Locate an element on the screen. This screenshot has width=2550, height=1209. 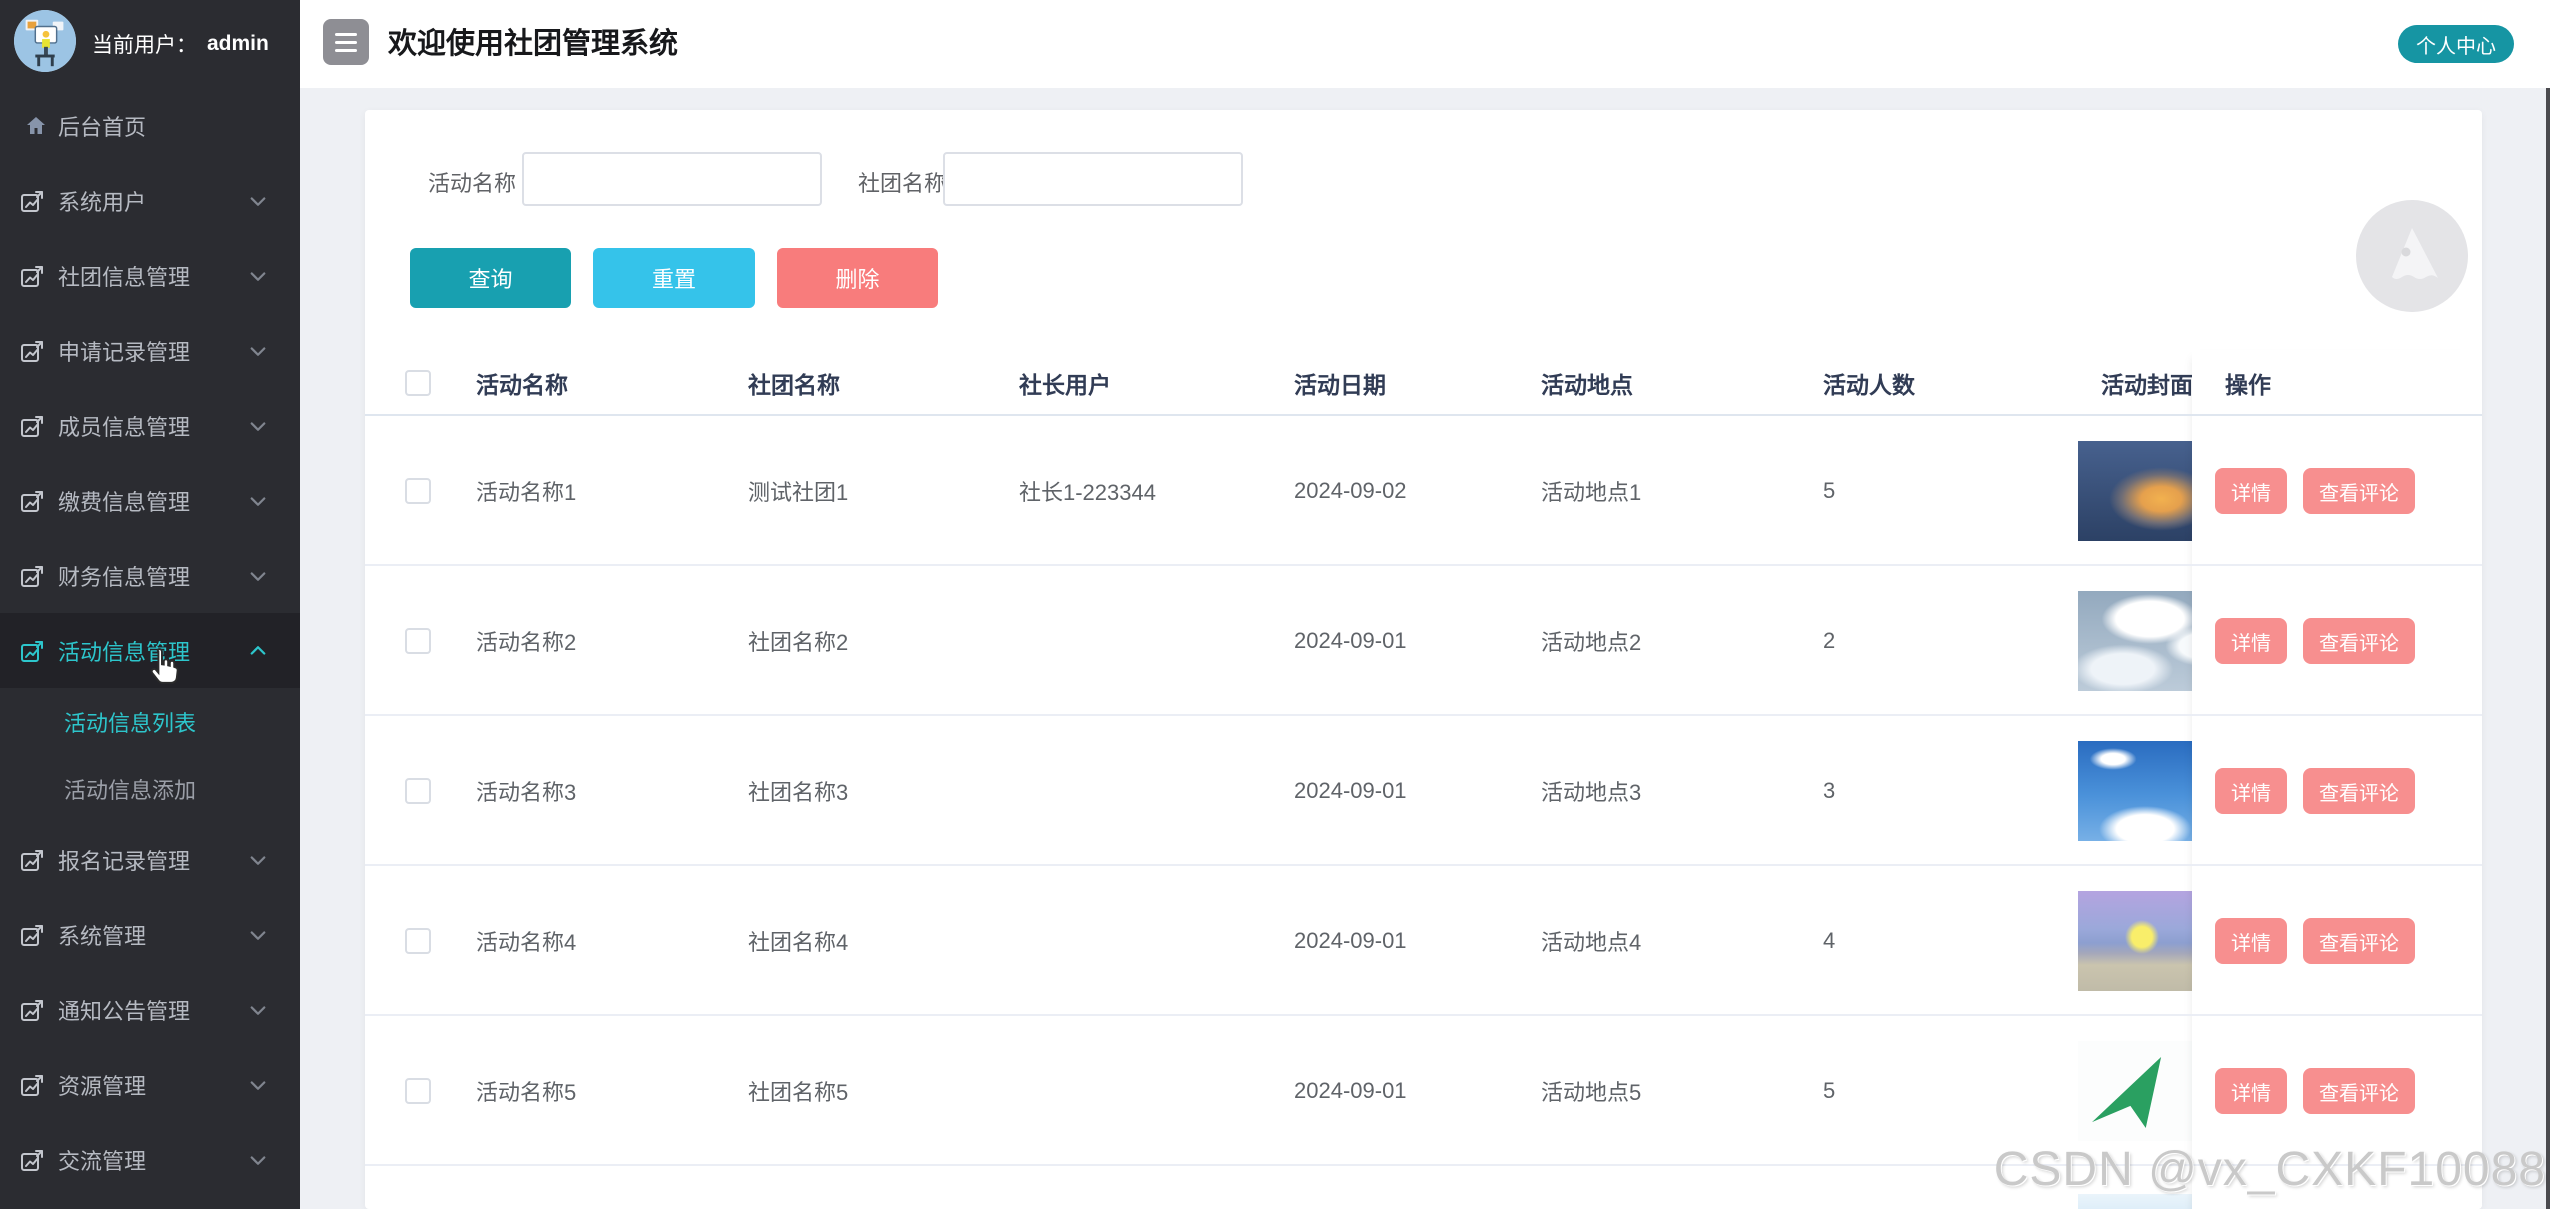
table-row: 活动名称5 社团名称5 2024-09-01 活动地点5 5 详情 查看评论 is located at coordinates (1423, 1091).